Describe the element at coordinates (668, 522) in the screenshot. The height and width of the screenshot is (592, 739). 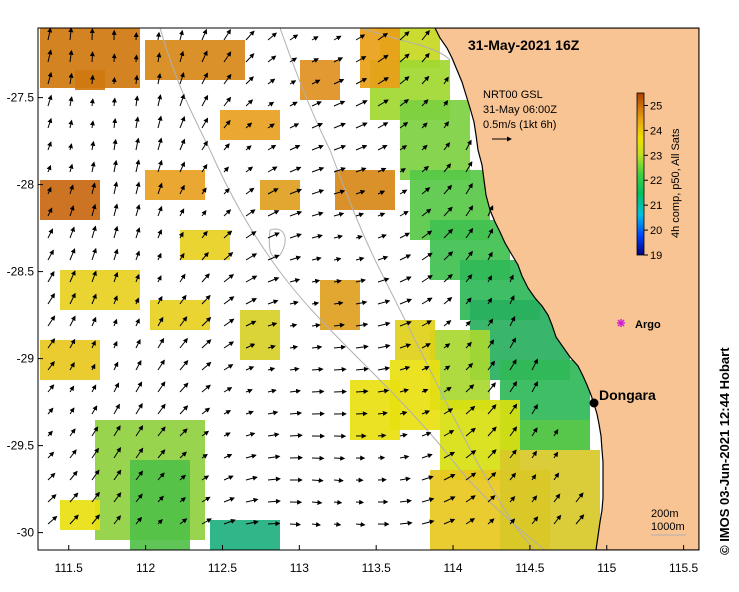
I see `depth-legend: 200m 1000m` at that location.